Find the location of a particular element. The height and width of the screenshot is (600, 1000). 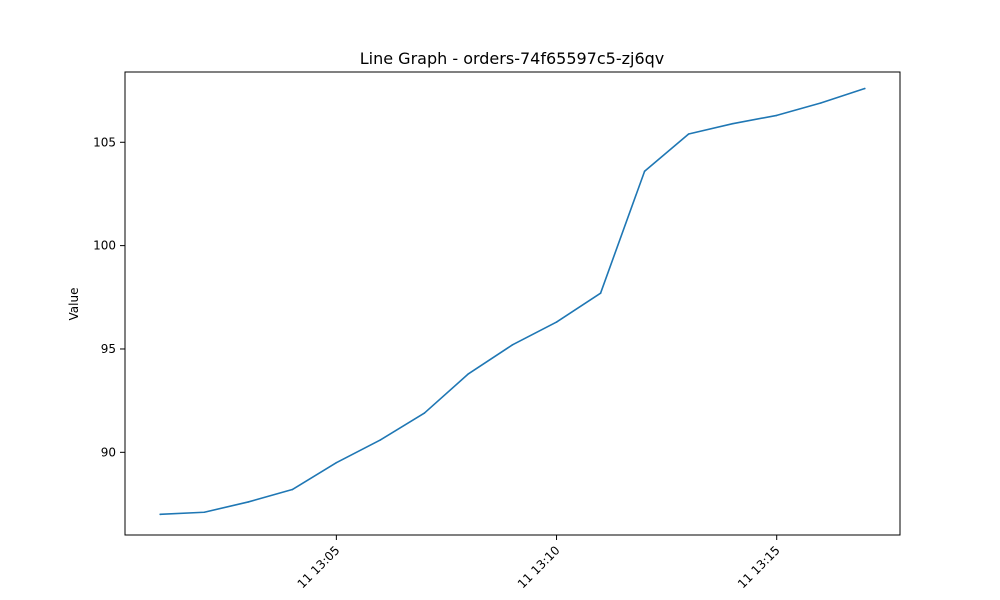

x-tick-label: 11 13:05 is located at coordinates (319, 567).